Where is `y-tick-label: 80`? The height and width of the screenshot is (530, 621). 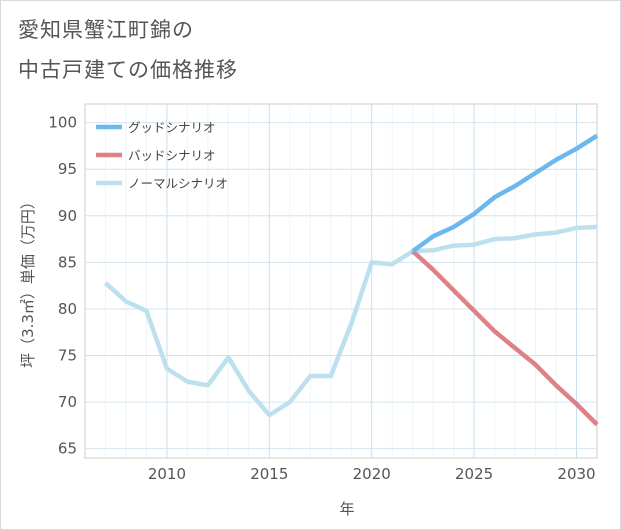 y-tick-label: 80 is located at coordinates (67, 309).